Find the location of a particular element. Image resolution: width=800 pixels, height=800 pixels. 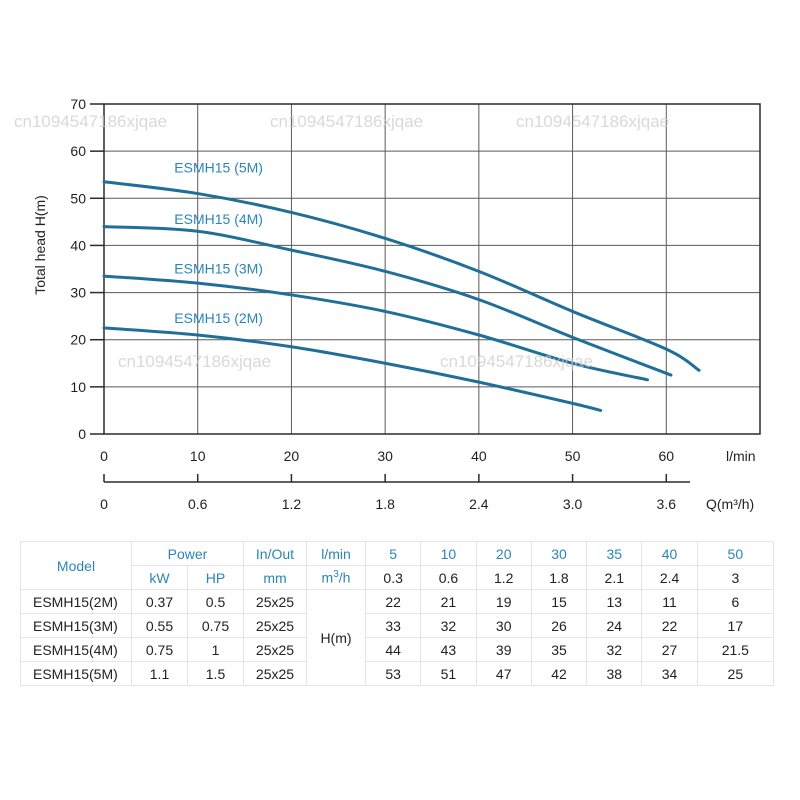

y-tick-label: 40 is located at coordinates (78, 245).